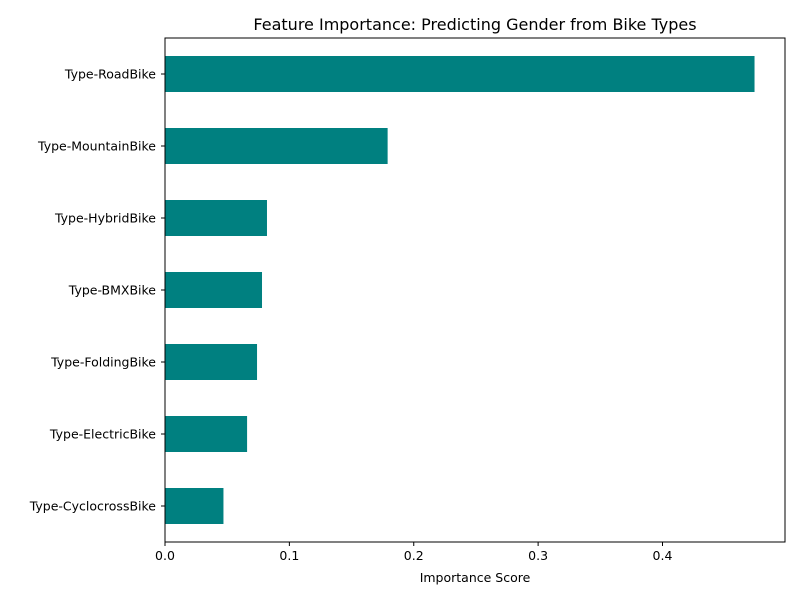  I want to click on y-tick-label: Type-MountainBike, so click(96, 146).